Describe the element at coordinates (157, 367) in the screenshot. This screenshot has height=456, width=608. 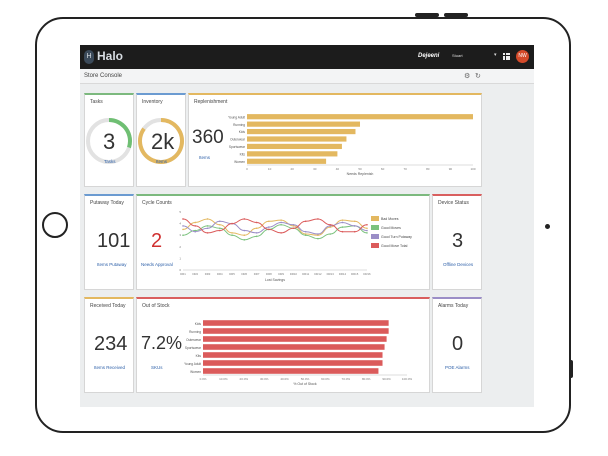
I see `out-of-stock-link: SKUs` at that location.